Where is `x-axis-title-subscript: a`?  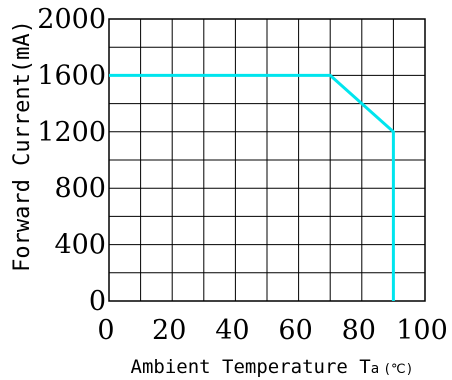
x-axis-title-subscript: a is located at coordinates (375, 369).